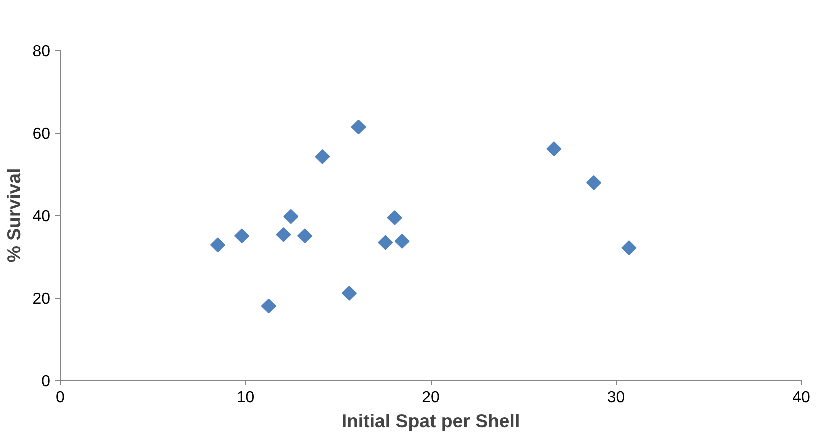  What do you see at coordinates (431, 421) in the screenshot?
I see `x-axis-title: Initial Spat per Shell` at bounding box center [431, 421].